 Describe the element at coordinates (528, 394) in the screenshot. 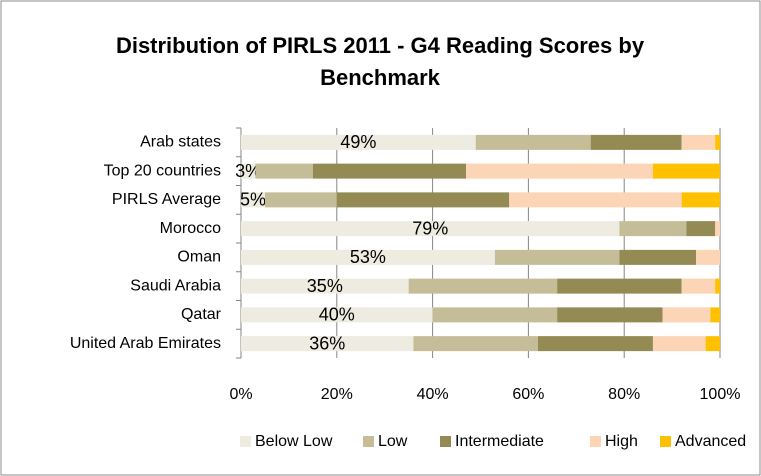

I see `x-tick-label: 60%` at that location.